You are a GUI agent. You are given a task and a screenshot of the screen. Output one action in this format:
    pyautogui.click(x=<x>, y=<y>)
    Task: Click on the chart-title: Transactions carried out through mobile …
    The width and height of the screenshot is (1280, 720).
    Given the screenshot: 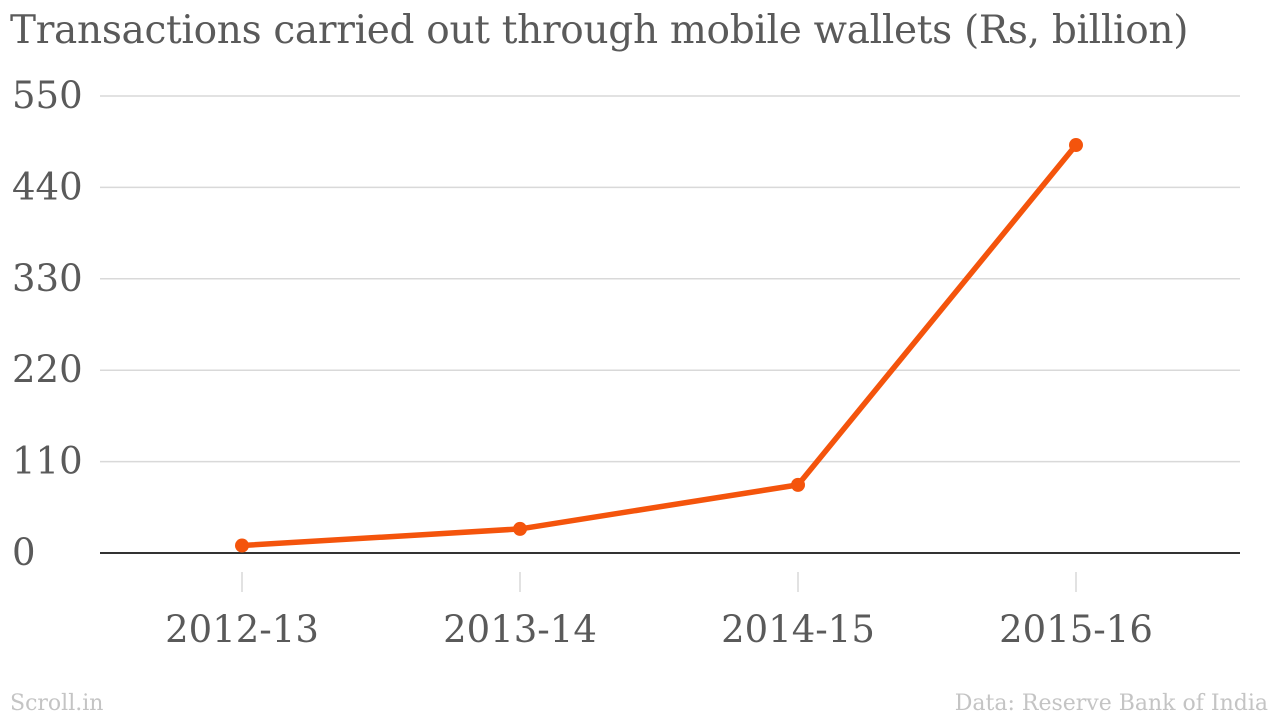 What is the action you would take?
    pyautogui.click(x=599, y=30)
    